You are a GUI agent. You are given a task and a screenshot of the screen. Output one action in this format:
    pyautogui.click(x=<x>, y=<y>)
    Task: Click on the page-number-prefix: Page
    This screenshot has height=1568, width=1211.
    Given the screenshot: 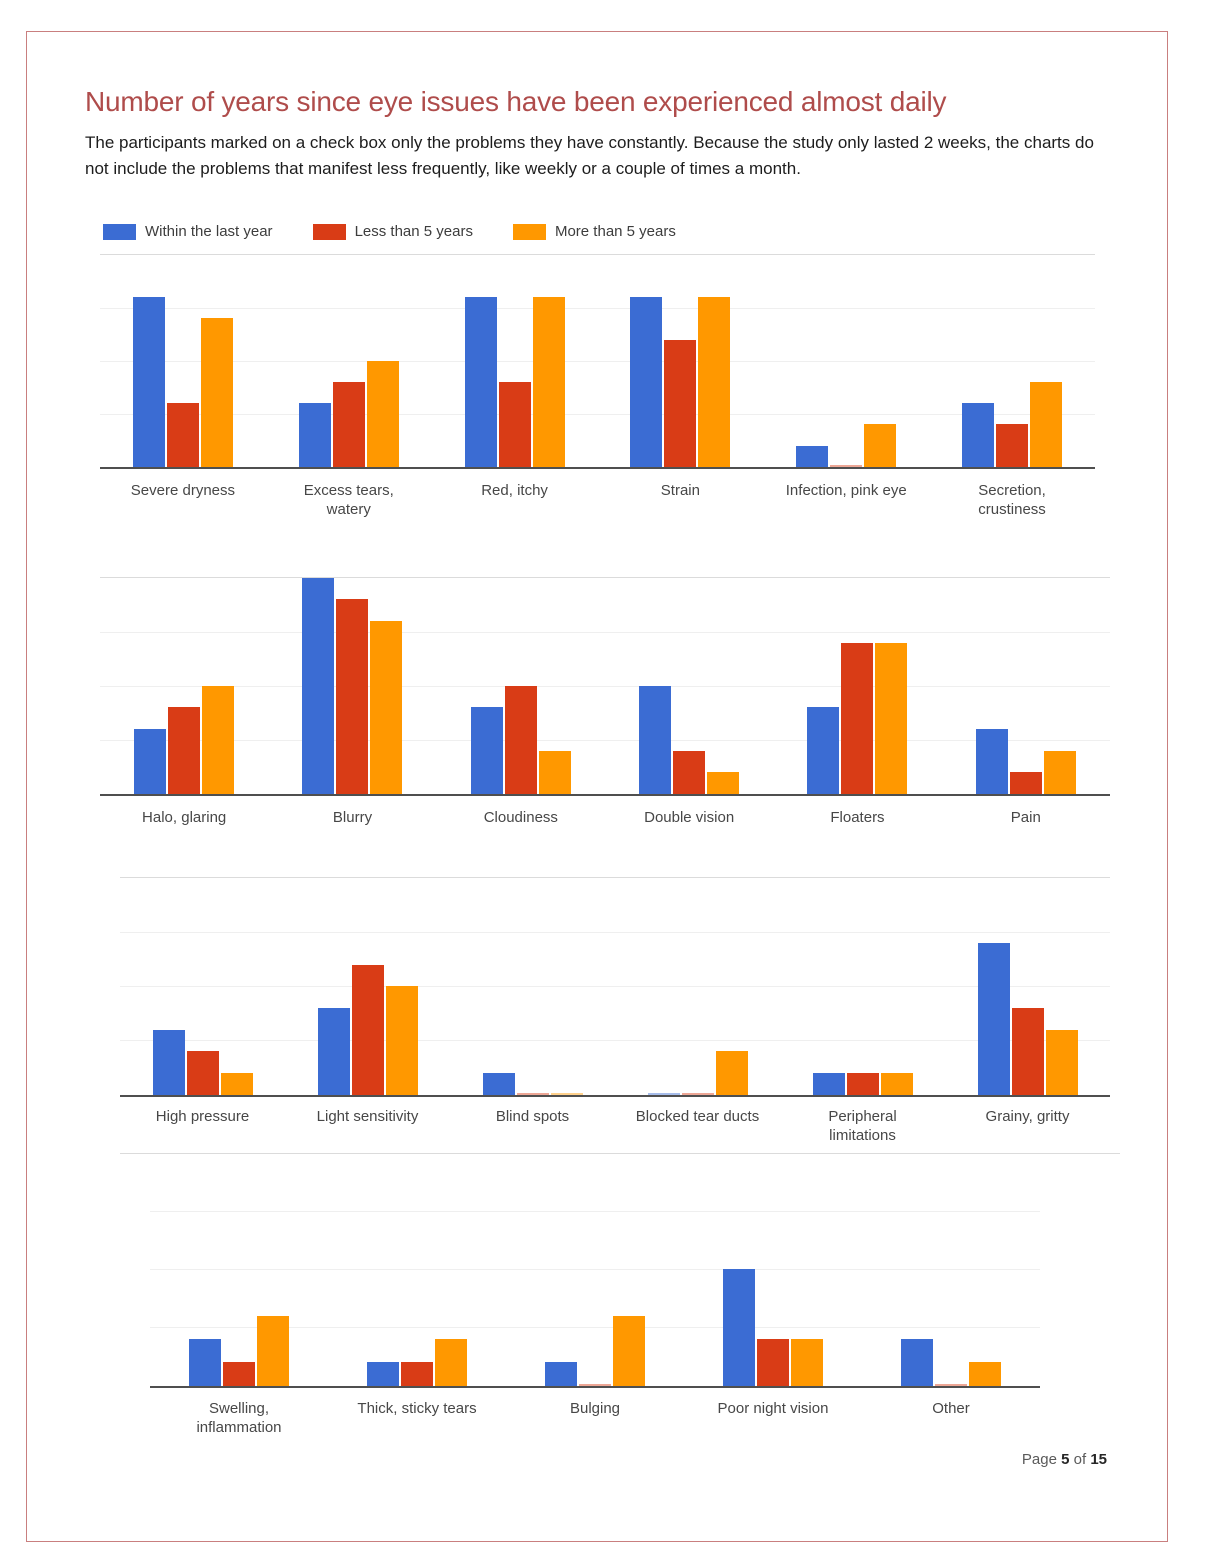 What is the action you would take?
    pyautogui.click(x=1039, y=1459)
    